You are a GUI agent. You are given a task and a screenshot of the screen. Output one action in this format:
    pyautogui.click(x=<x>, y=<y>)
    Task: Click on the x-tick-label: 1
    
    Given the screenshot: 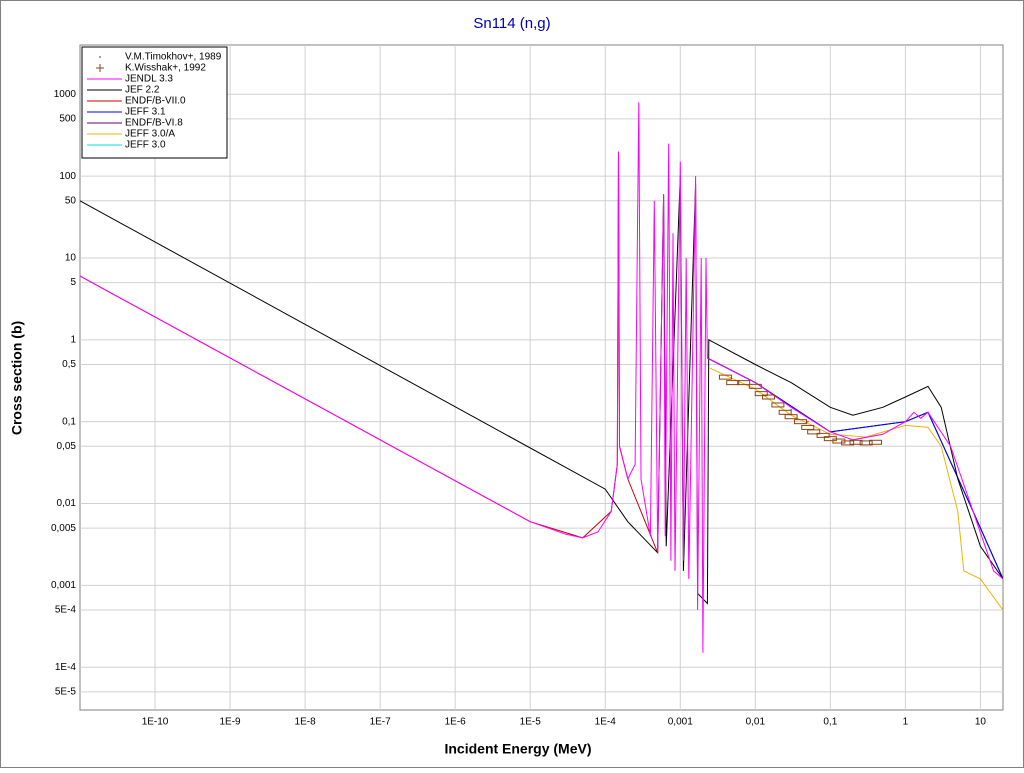 What is the action you would take?
    pyautogui.click(x=906, y=722)
    